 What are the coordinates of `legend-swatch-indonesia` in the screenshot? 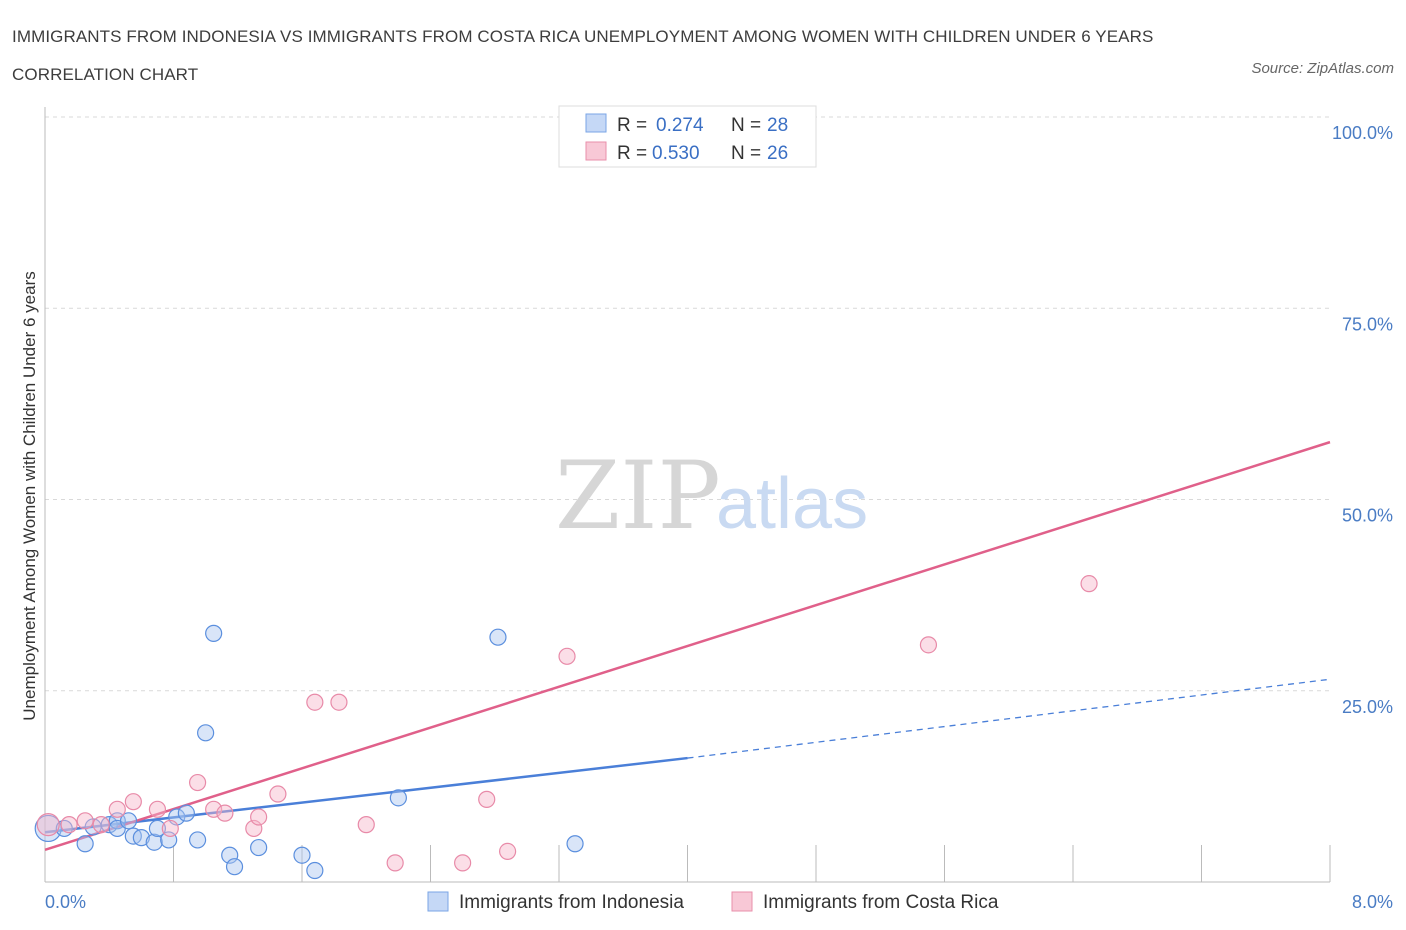 It's located at (596, 123).